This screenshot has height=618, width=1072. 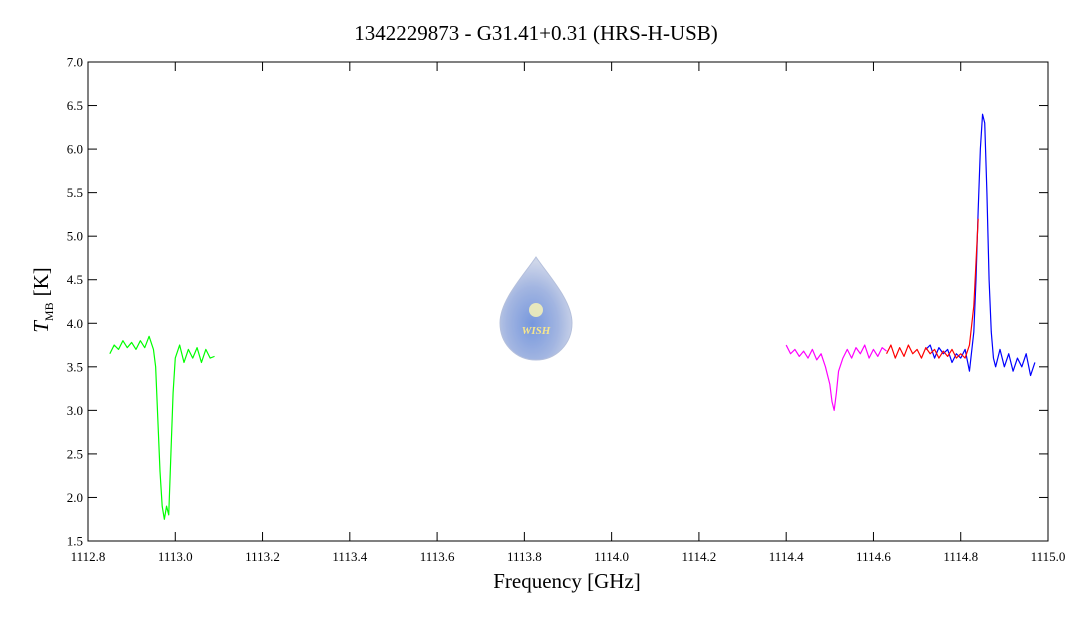 I want to click on x-tick-label: 1114.6, so click(x=873, y=556).